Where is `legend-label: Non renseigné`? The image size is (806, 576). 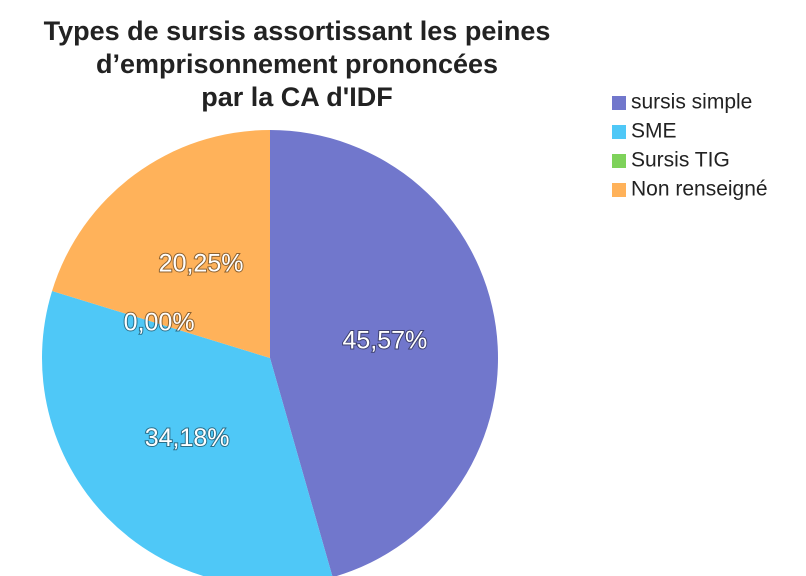 legend-label: Non renseigné is located at coordinates (699, 189).